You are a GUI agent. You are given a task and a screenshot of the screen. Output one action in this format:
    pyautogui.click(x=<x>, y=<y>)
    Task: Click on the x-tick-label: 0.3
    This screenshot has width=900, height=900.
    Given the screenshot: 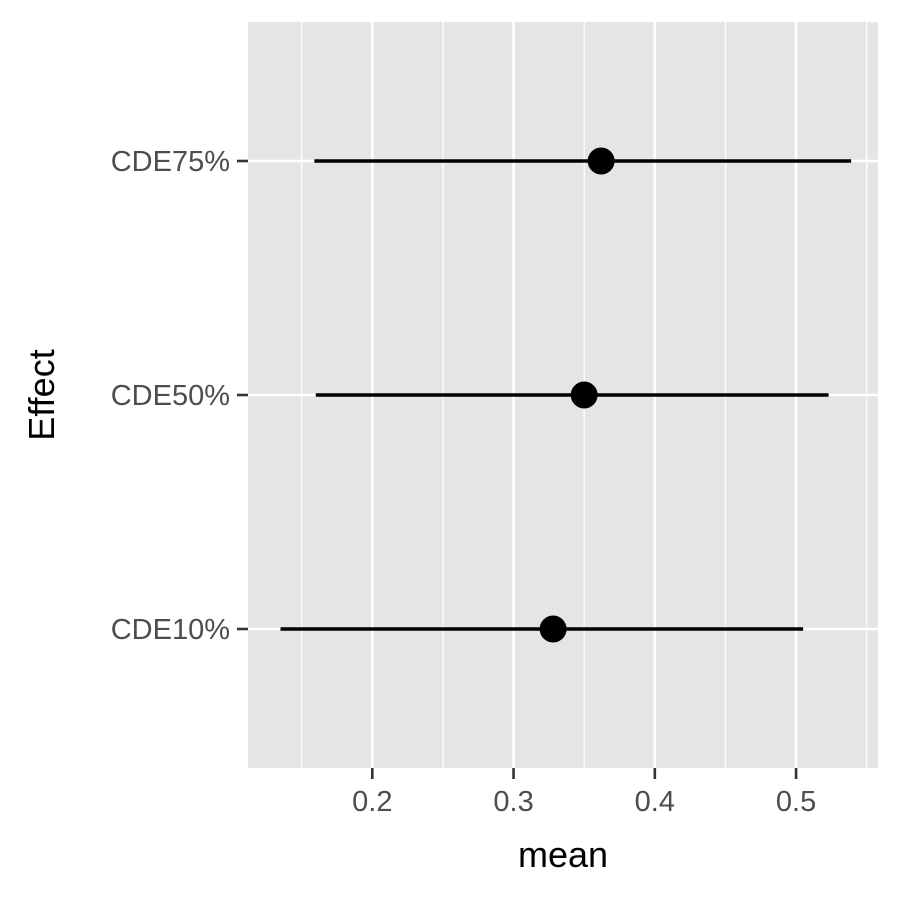 What is the action you would take?
    pyautogui.click(x=513, y=802)
    